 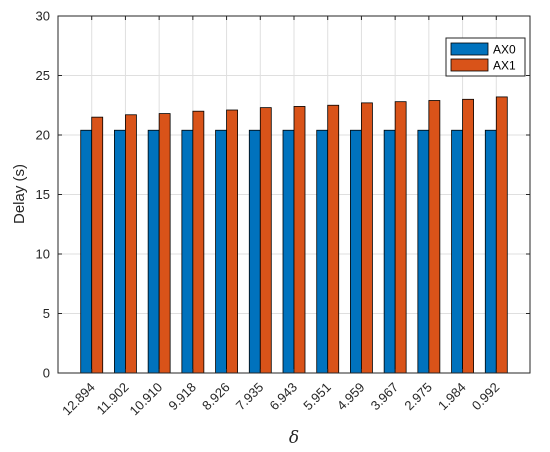 I want to click on y-tick-label: 10, so click(x=43, y=254).